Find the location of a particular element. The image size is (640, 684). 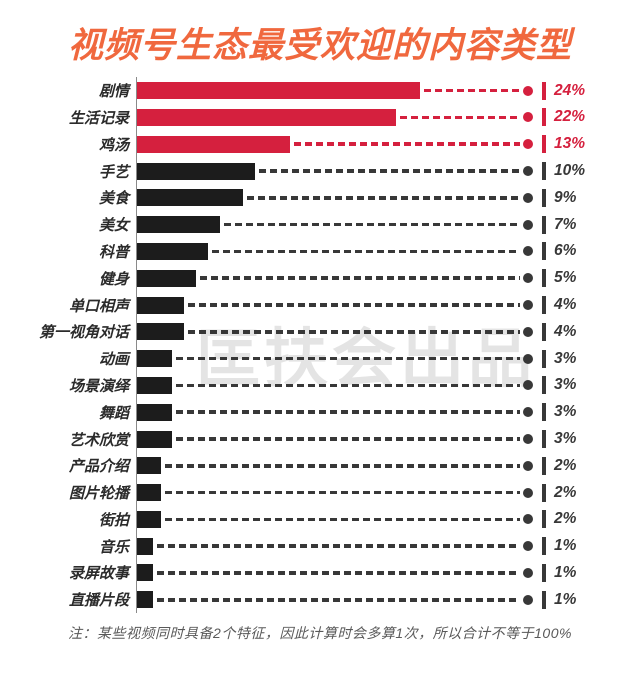

category-label: 健身 is located at coordinates (113, 279).